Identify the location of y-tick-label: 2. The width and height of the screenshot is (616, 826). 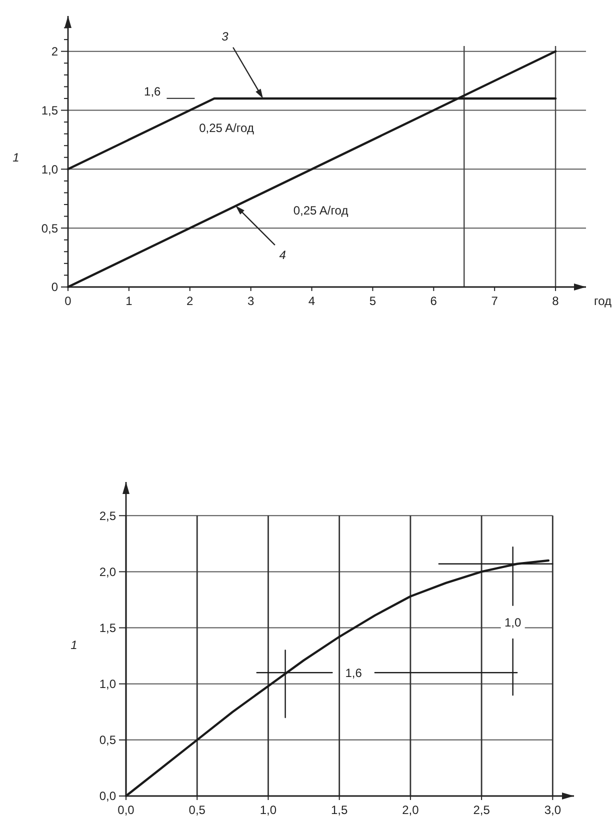
(54, 51).